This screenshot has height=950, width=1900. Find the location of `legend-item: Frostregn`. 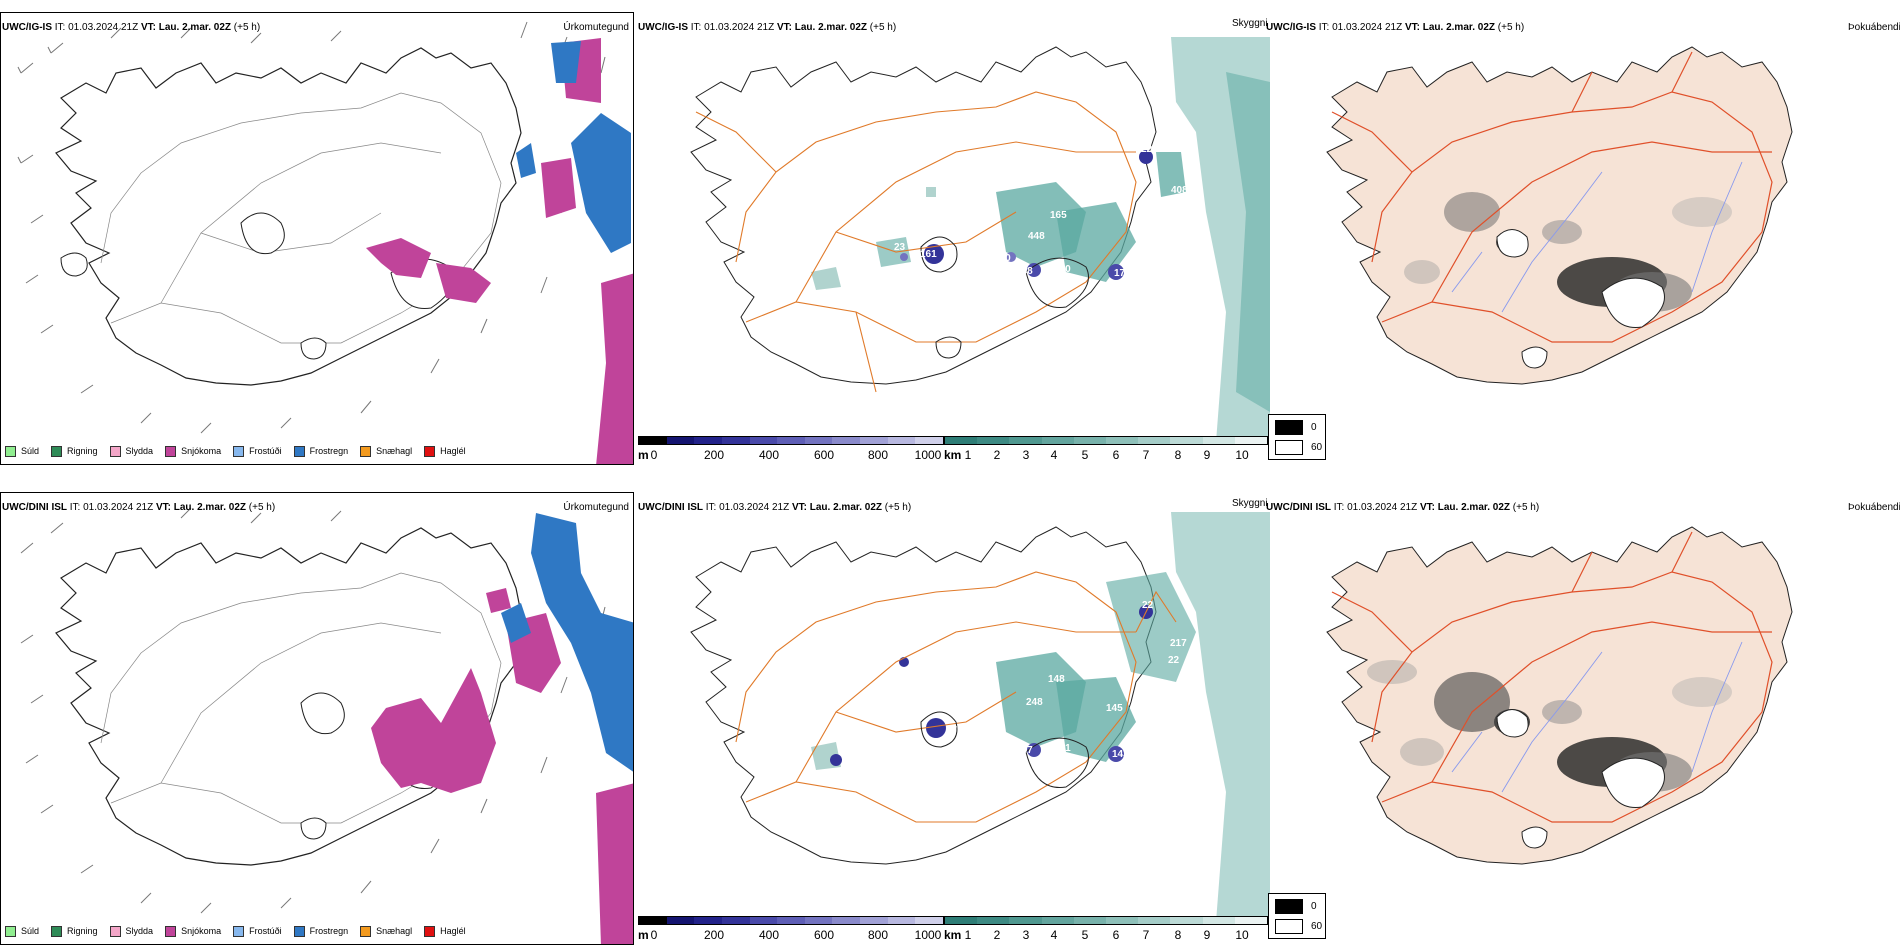

legend-item: Frostregn is located at coordinates (321, 451).